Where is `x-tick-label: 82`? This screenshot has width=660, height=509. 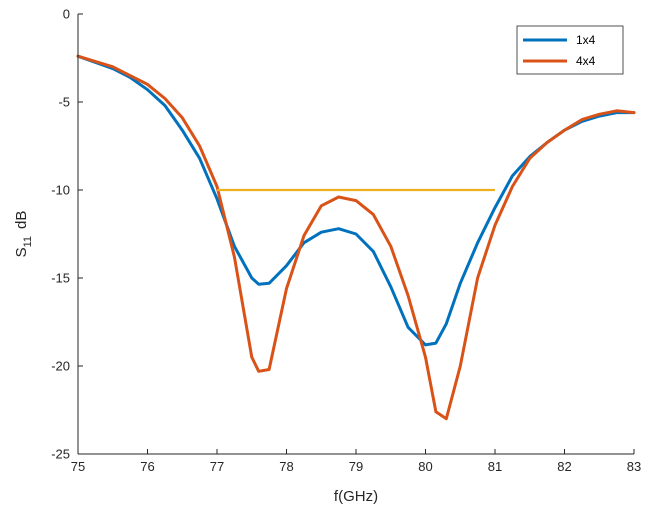 x-tick-label: 82 is located at coordinates (564, 466).